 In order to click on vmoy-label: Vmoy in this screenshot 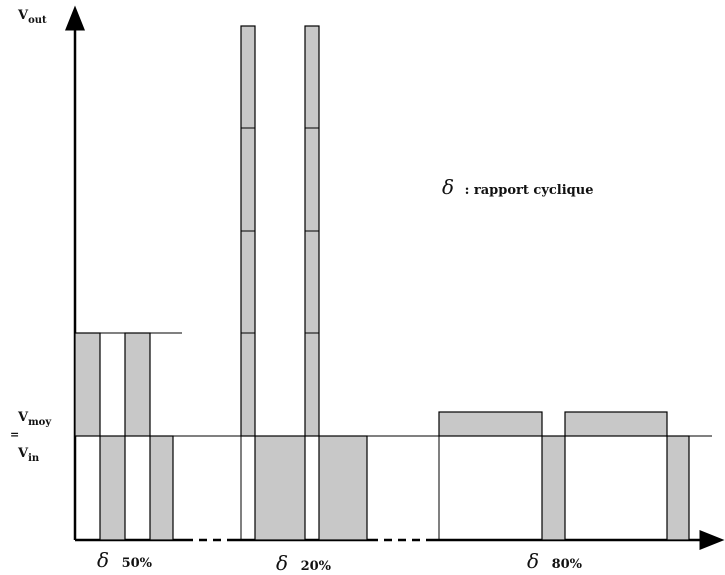, I will do `click(35, 419)`.